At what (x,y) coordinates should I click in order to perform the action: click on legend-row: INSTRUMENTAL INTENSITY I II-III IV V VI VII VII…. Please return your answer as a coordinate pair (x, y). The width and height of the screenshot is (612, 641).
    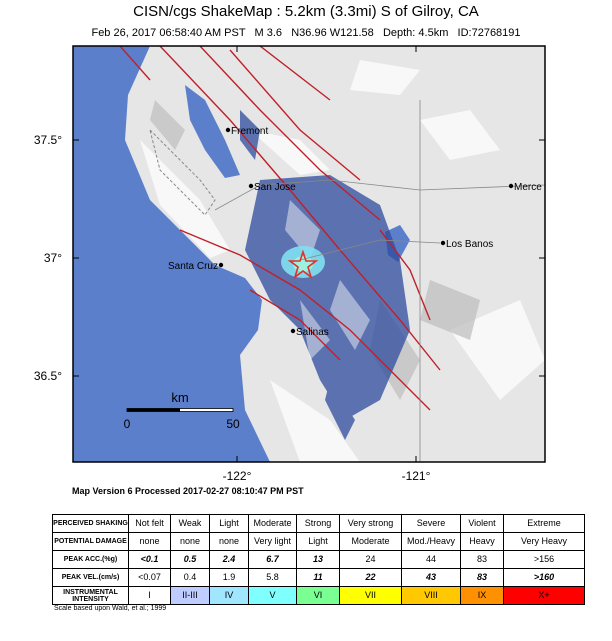
    Looking at the image, I should click on (318, 595).